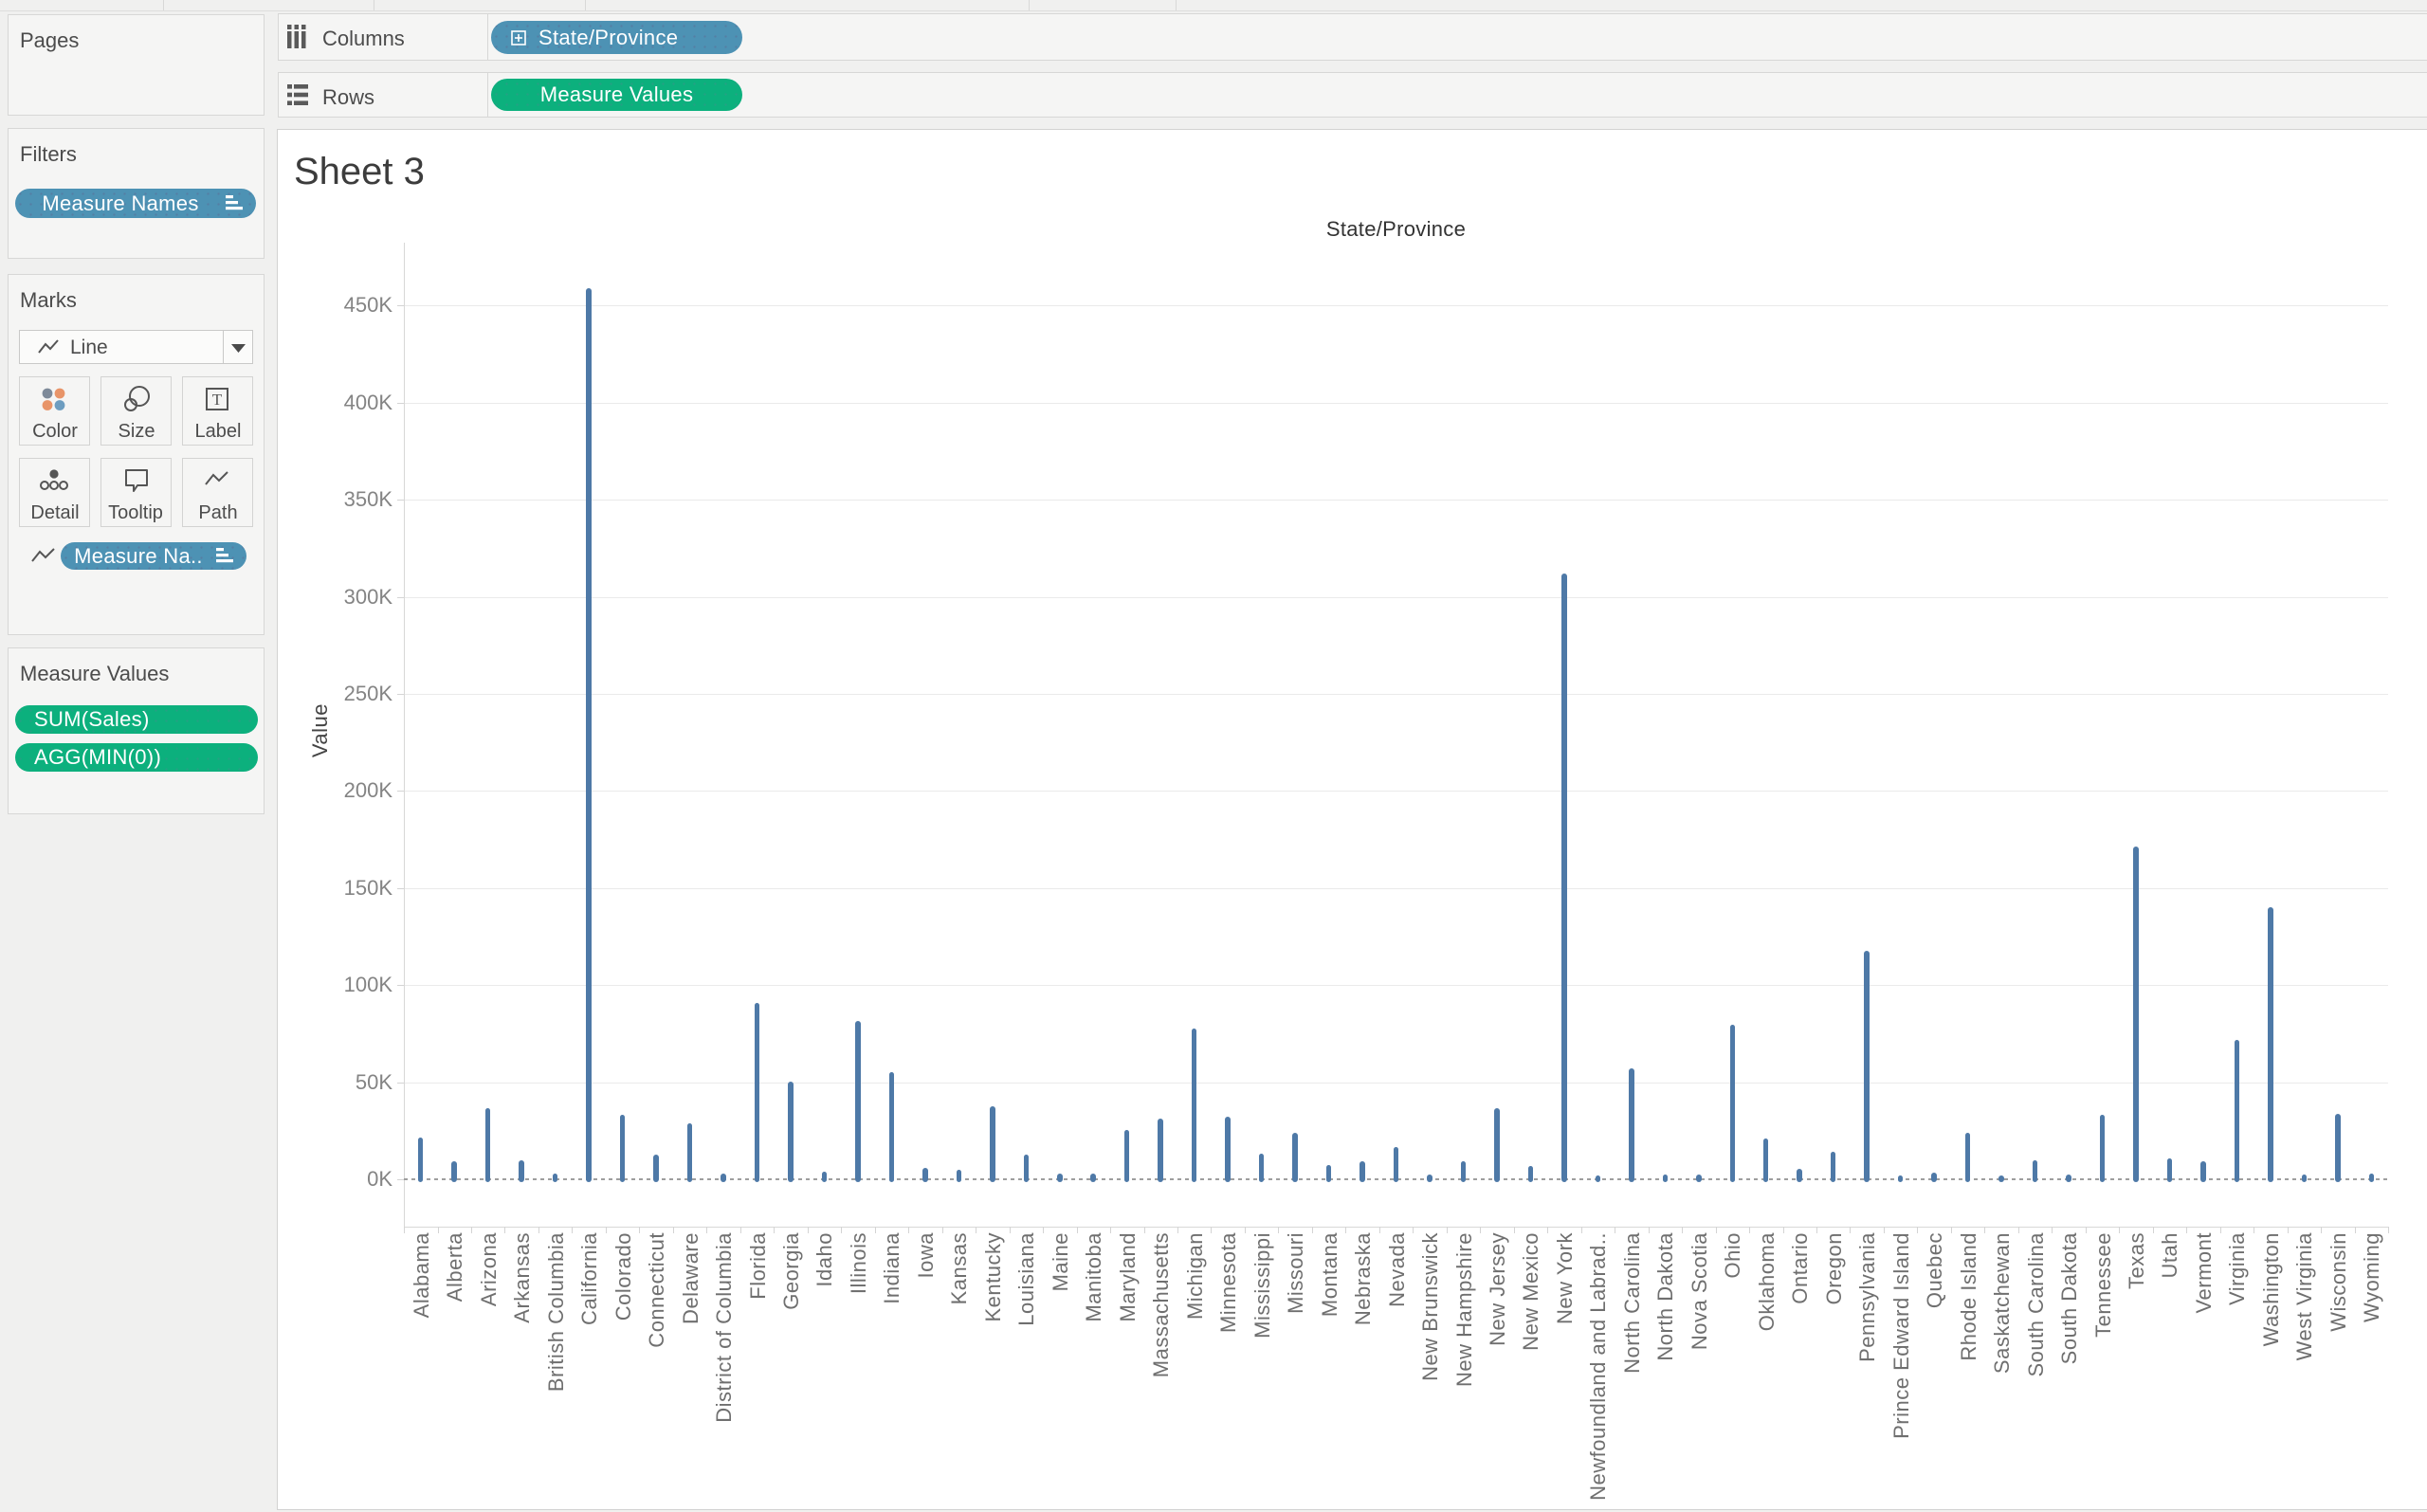 This screenshot has width=2427, height=1512. Describe the element at coordinates (217, 400) in the screenshot. I see `svg-text: T` at that location.